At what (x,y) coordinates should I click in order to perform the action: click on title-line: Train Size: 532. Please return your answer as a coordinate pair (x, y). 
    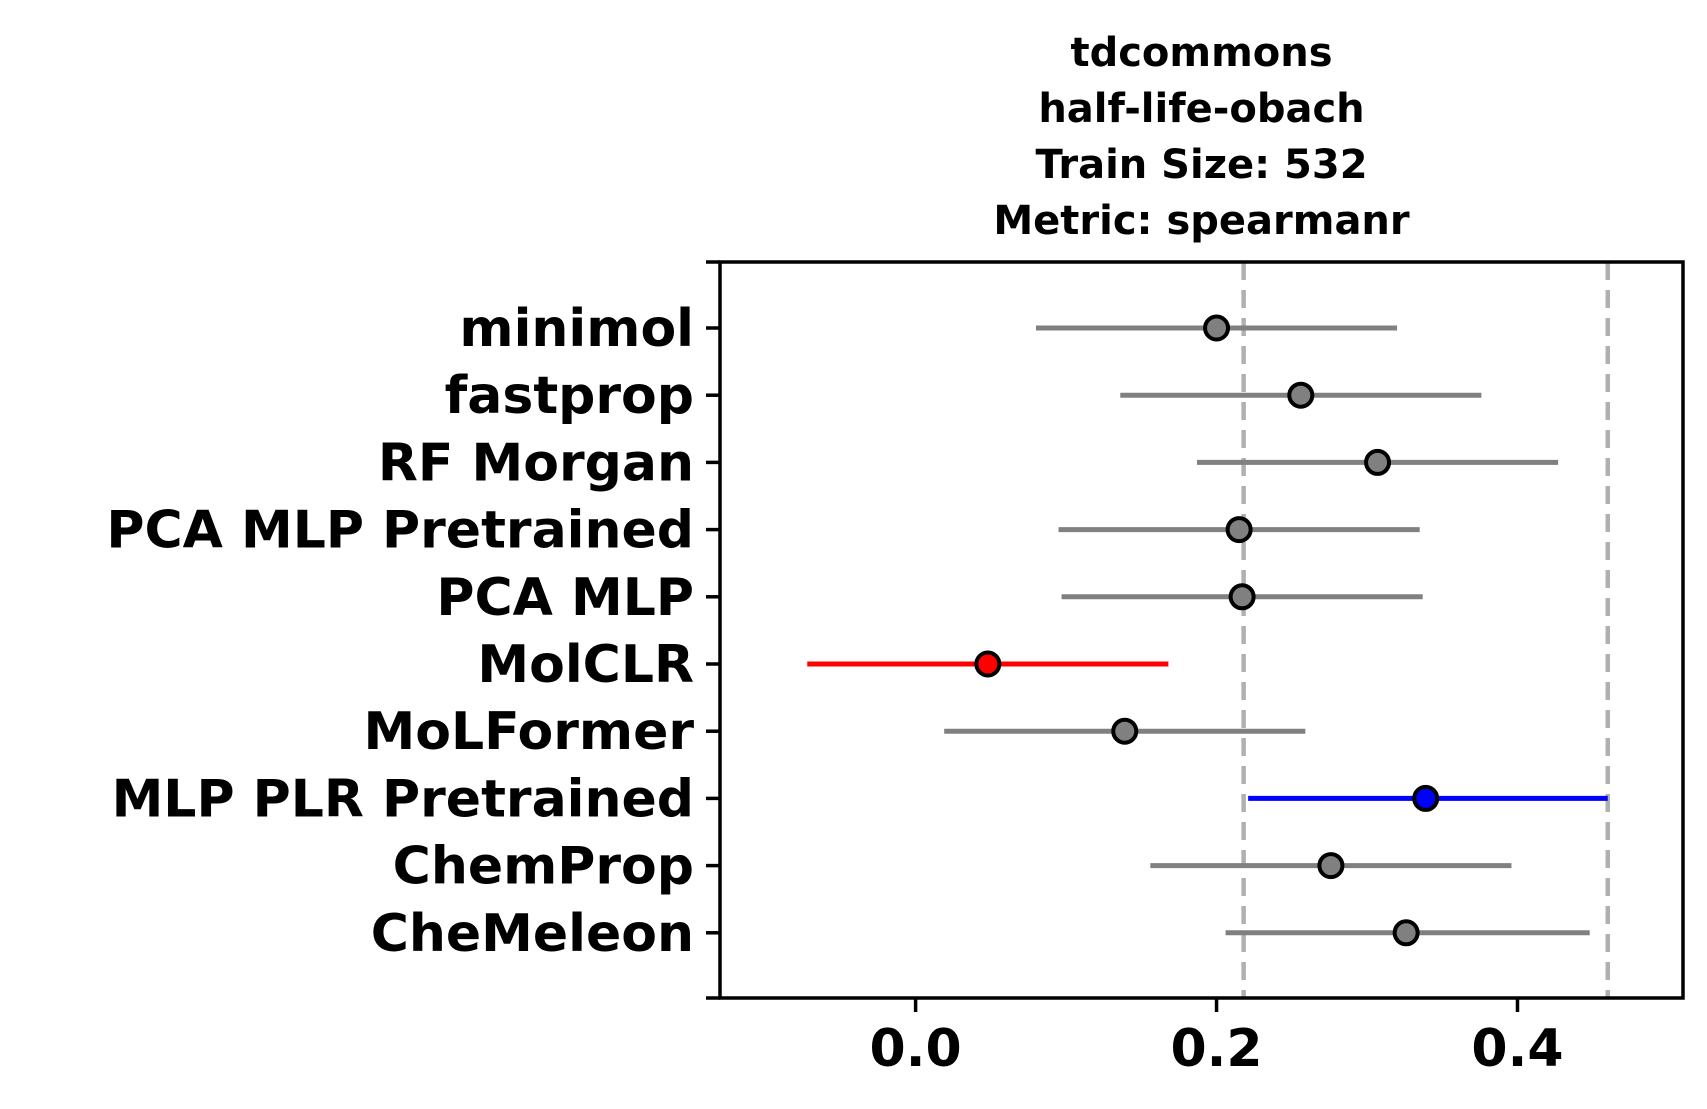
    Looking at the image, I should click on (1201, 165).